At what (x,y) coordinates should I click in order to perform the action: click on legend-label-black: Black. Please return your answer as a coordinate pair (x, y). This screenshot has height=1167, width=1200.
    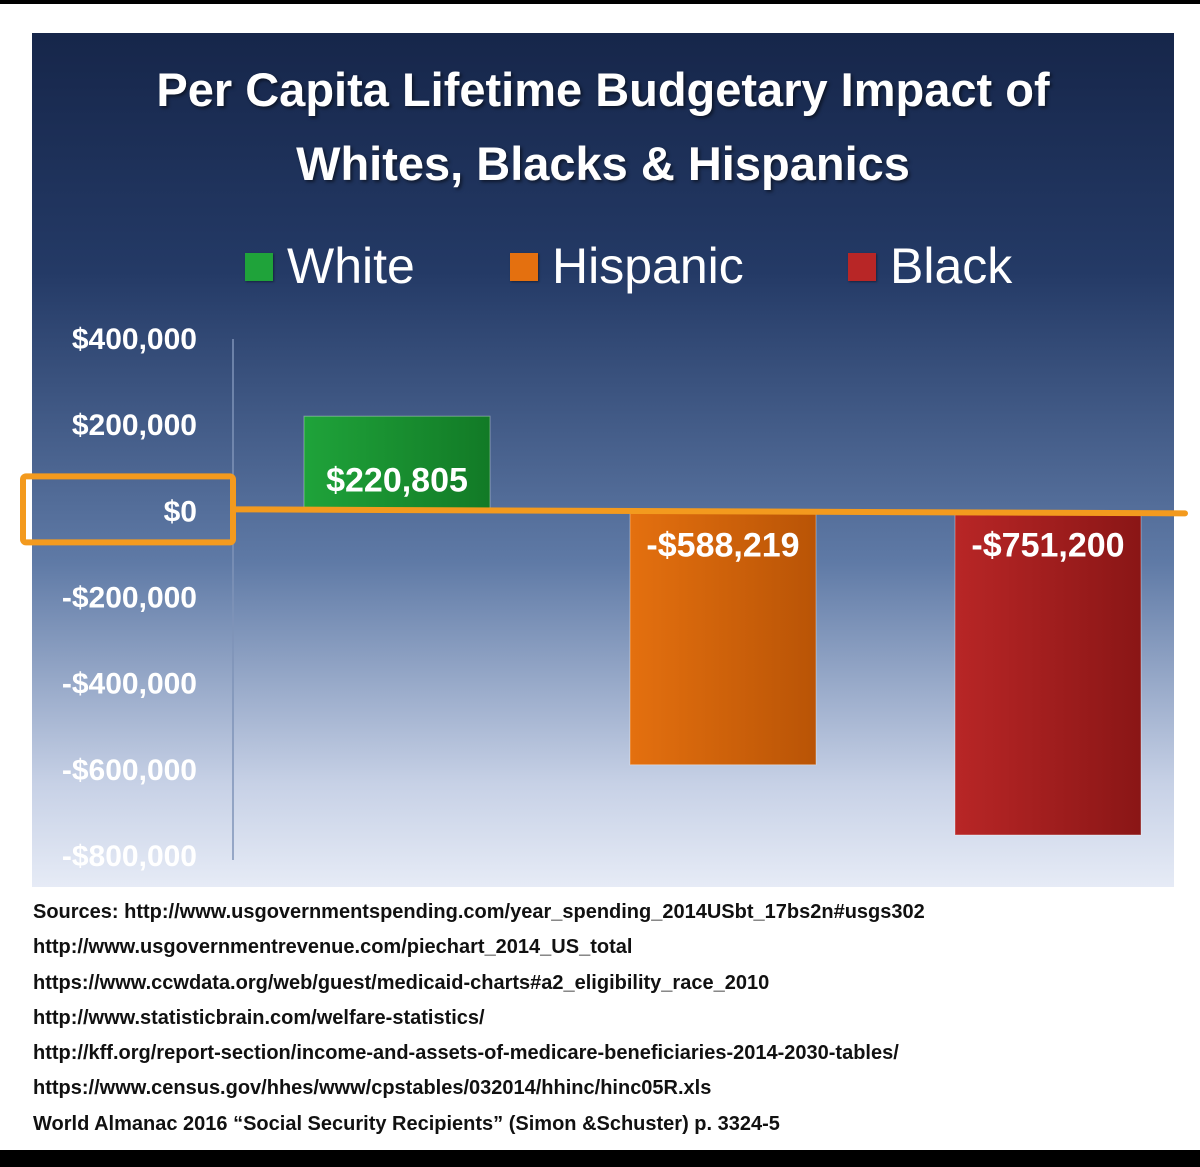
    Looking at the image, I should click on (951, 266).